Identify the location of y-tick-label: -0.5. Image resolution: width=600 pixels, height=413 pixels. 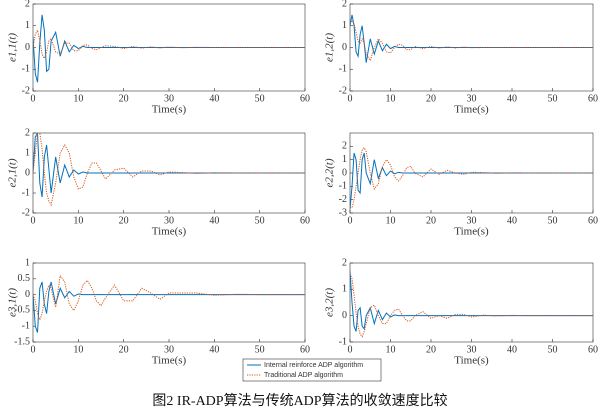
(22, 310).